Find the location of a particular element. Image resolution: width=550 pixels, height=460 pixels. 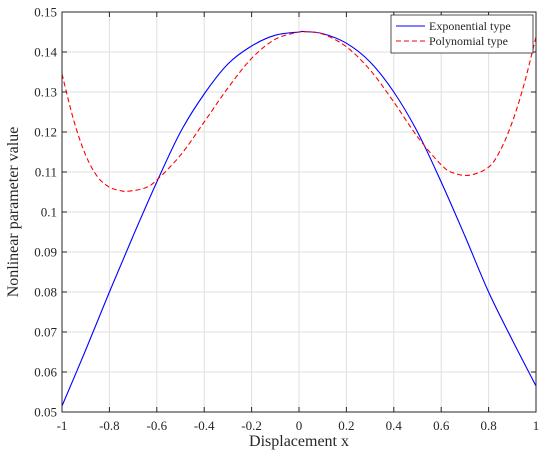

x-axis-label: Displacement x is located at coordinates (299, 441).